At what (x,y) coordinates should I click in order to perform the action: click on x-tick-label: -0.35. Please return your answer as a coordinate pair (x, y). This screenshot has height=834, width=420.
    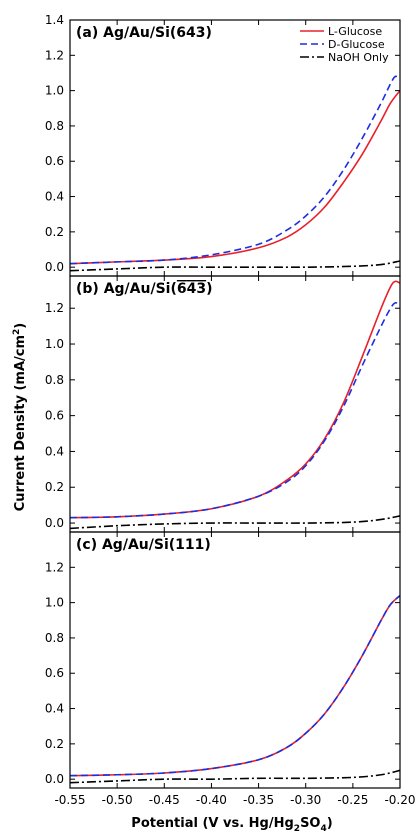
    Looking at the image, I should click on (258, 800).